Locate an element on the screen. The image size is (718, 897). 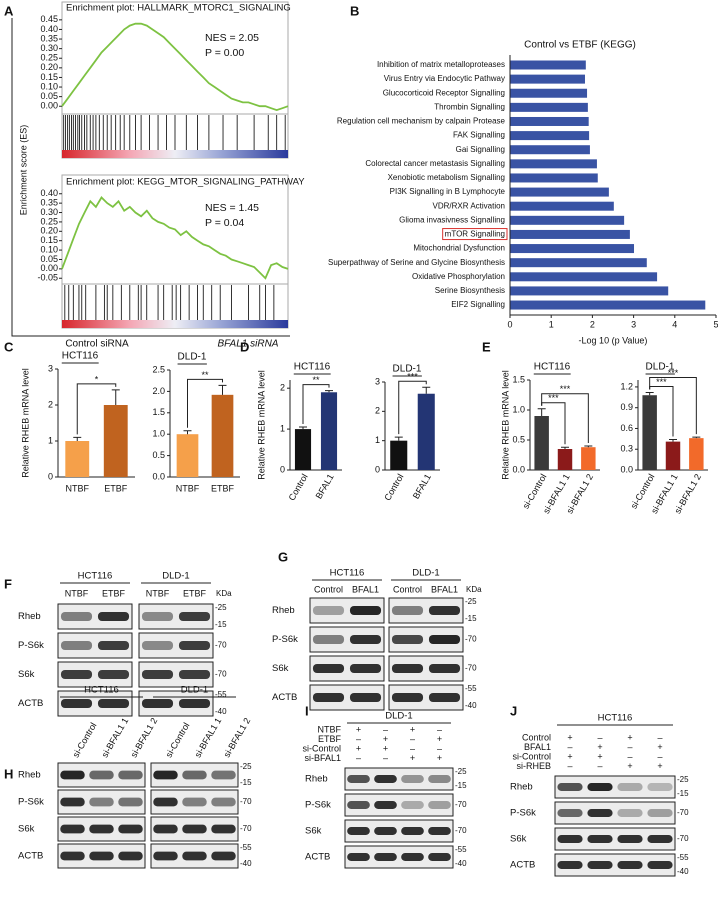
panel-letter: C is located at coordinates (9, 346).